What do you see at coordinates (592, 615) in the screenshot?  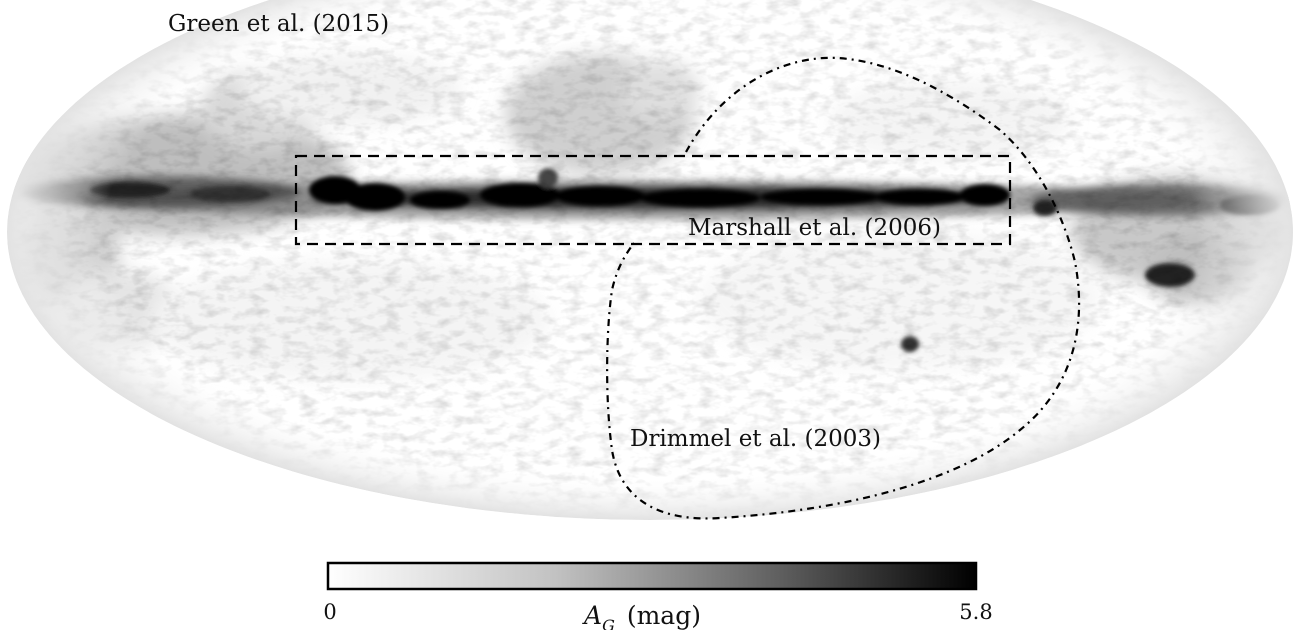 I see `colorbar-quantity: A` at bounding box center [592, 615].